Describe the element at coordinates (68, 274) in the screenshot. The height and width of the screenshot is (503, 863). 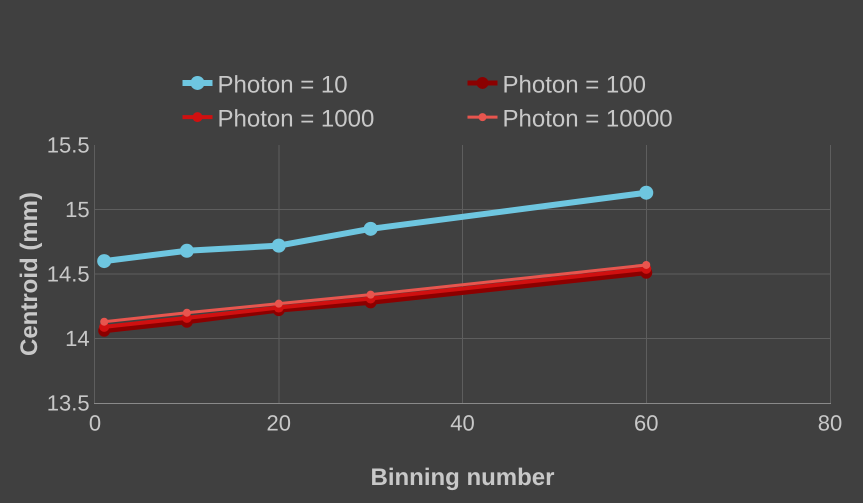
I see `y-tick-label: 14.5` at that location.